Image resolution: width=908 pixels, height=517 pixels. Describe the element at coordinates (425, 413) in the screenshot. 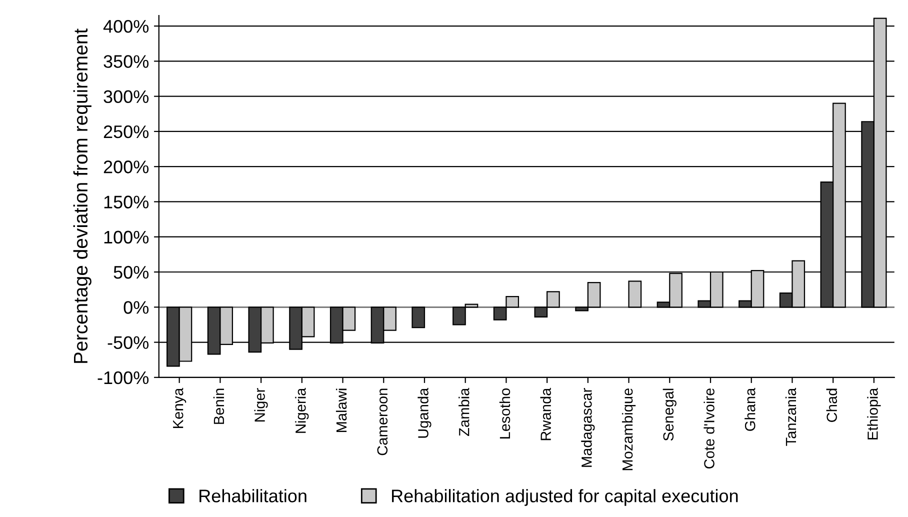

I see `x-tick-label: Uganda` at that location.